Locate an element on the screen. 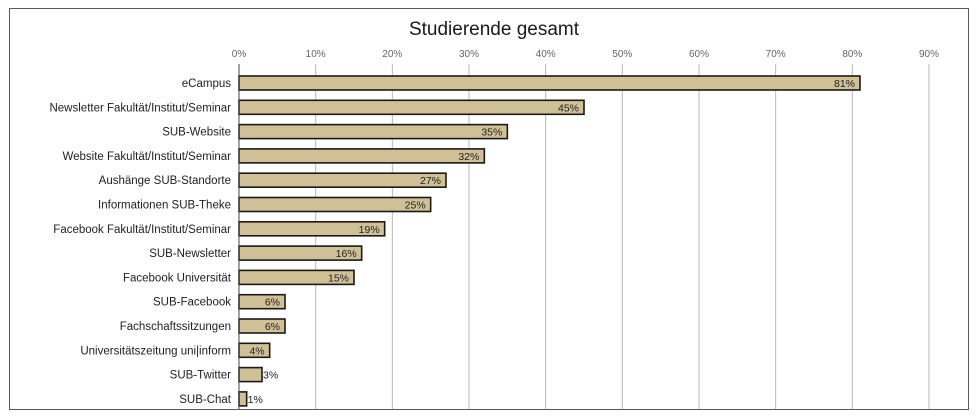 This screenshot has height=418, width=979. data-label: 19% is located at coordinates (369, 230).